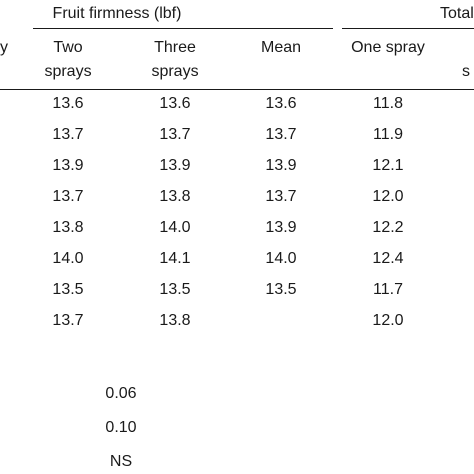 The height and width of the screenshot is (474, 474). I want to click on group-header-fruit-firmness: Fruit firmness (lbf), so click(117, 13).